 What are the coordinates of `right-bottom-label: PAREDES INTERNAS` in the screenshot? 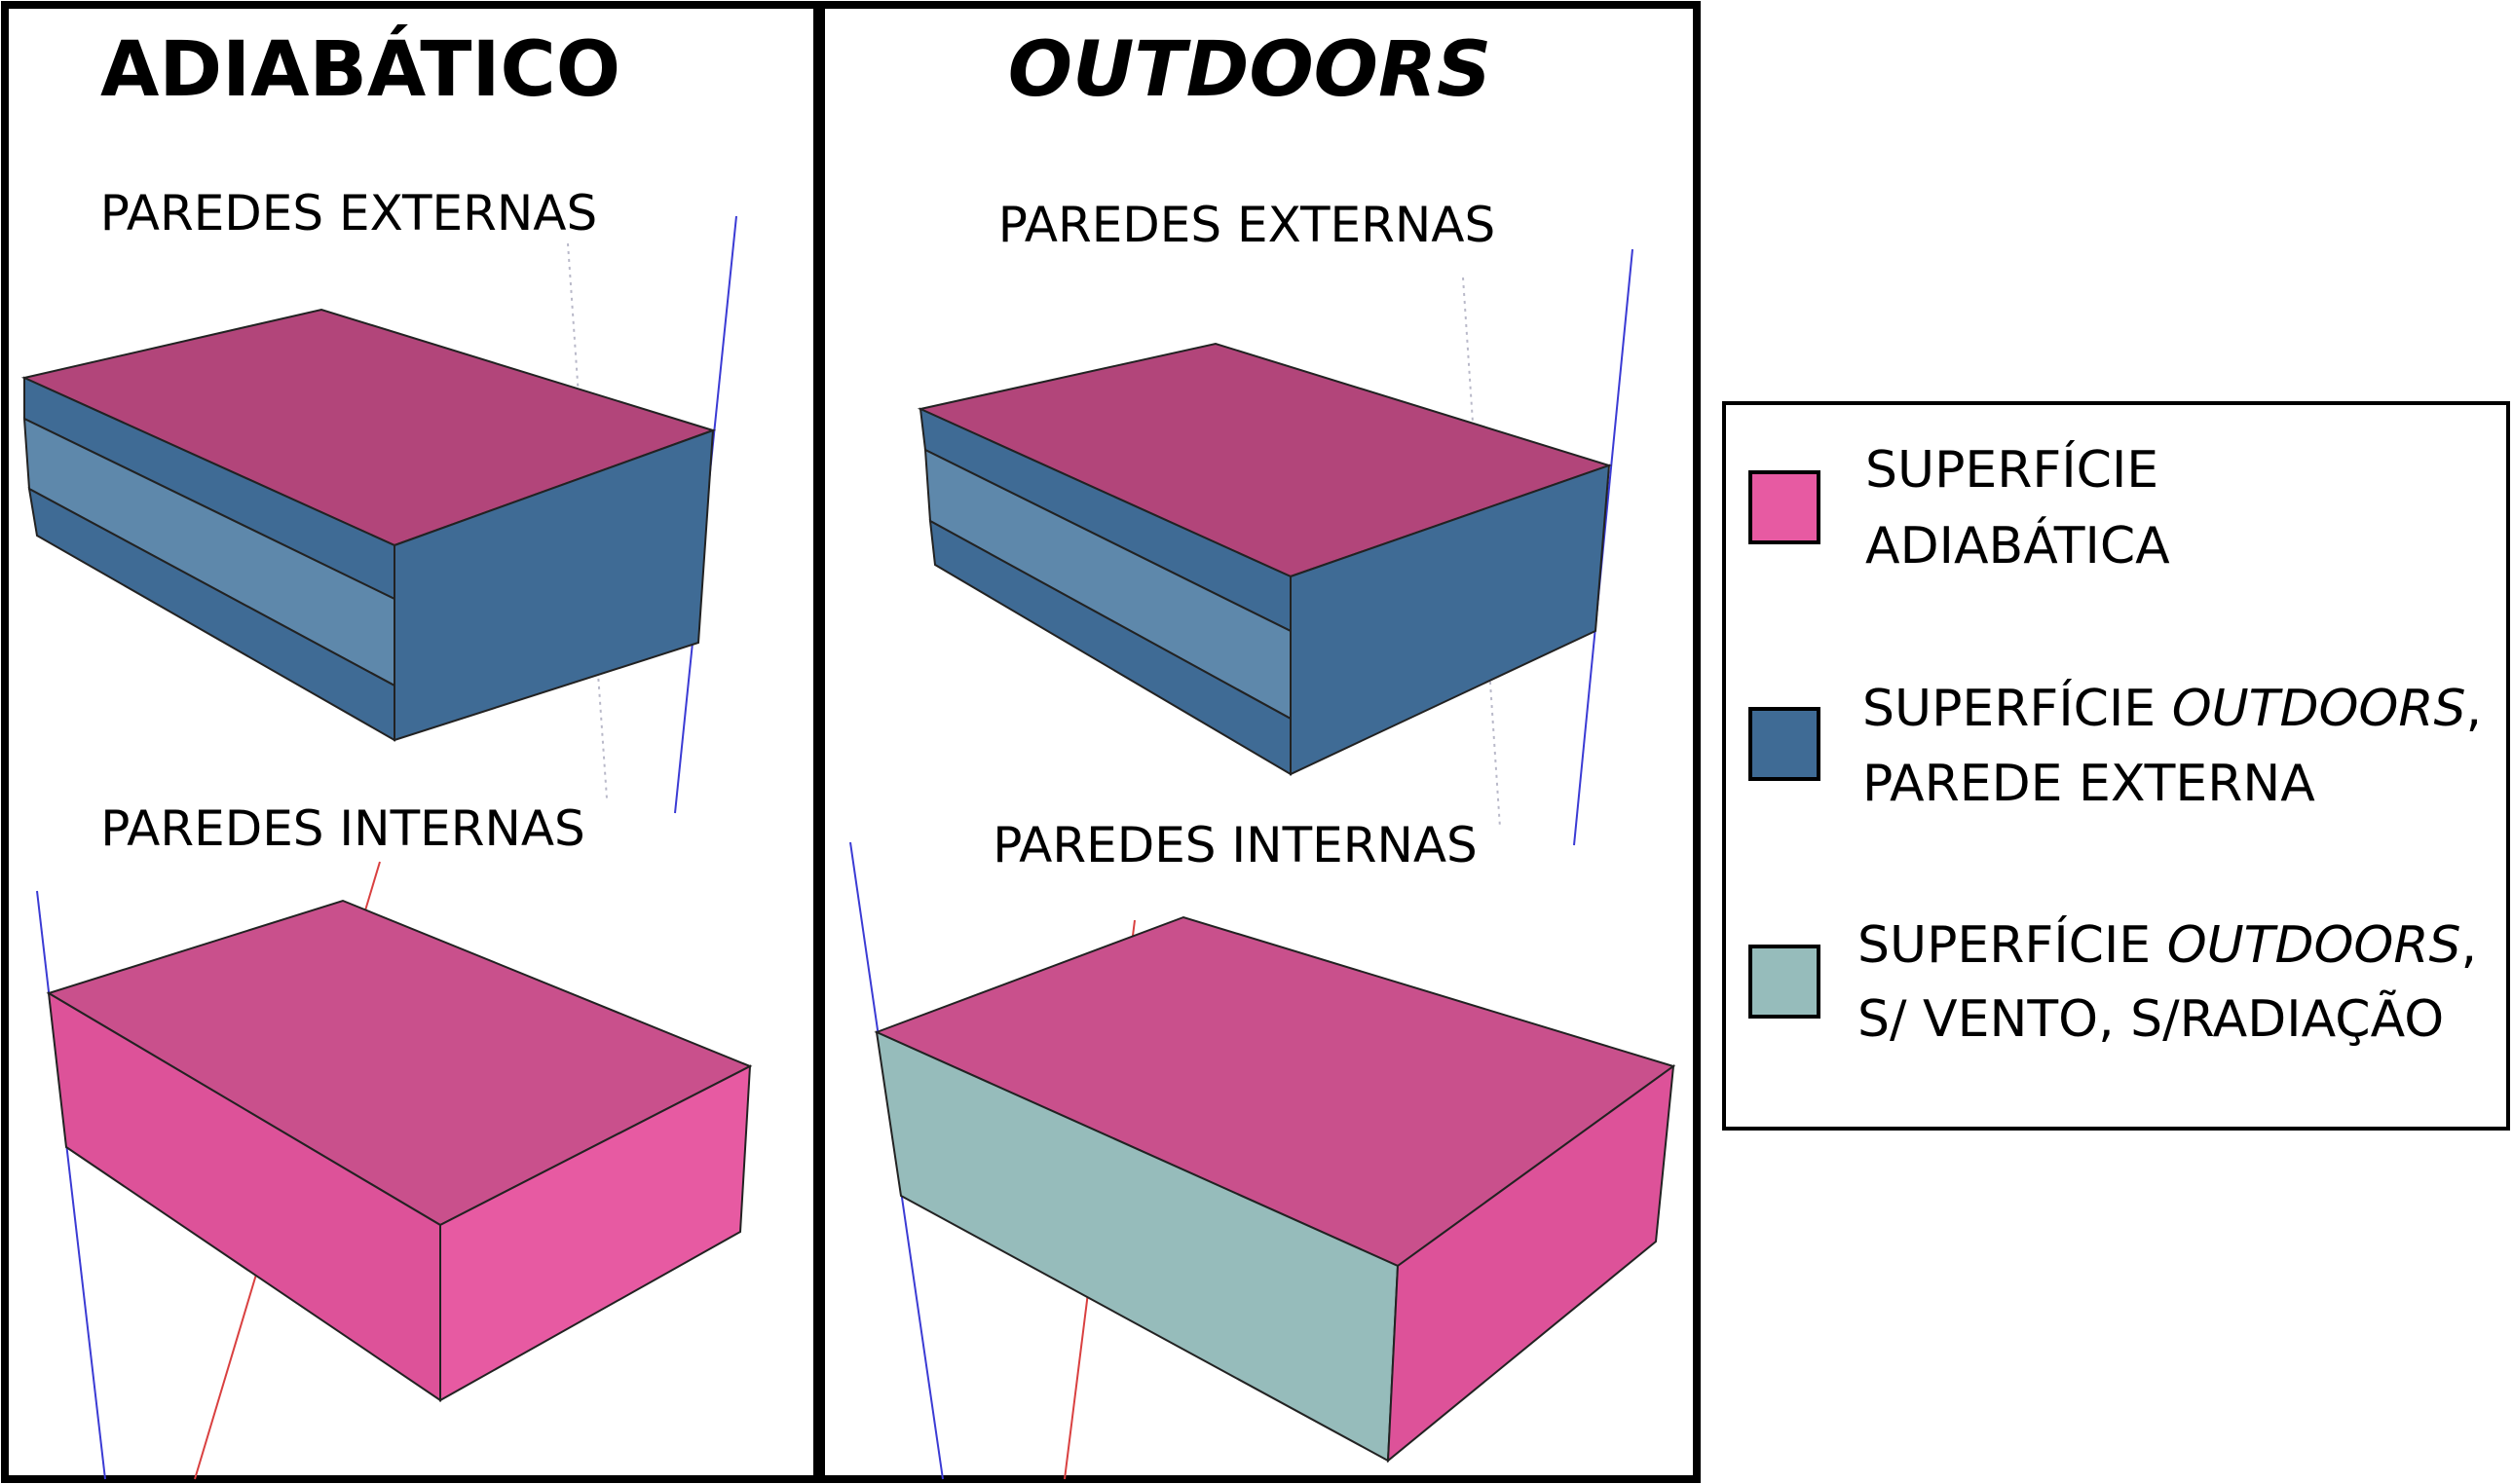 It's located at (1235, 845).